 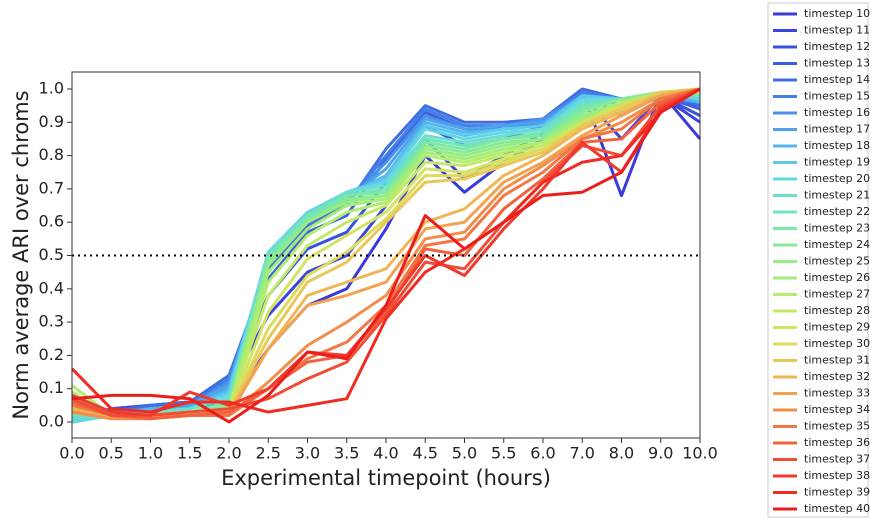 I want to click on y-tick-label: 0.6, so click(x=51, y=221).